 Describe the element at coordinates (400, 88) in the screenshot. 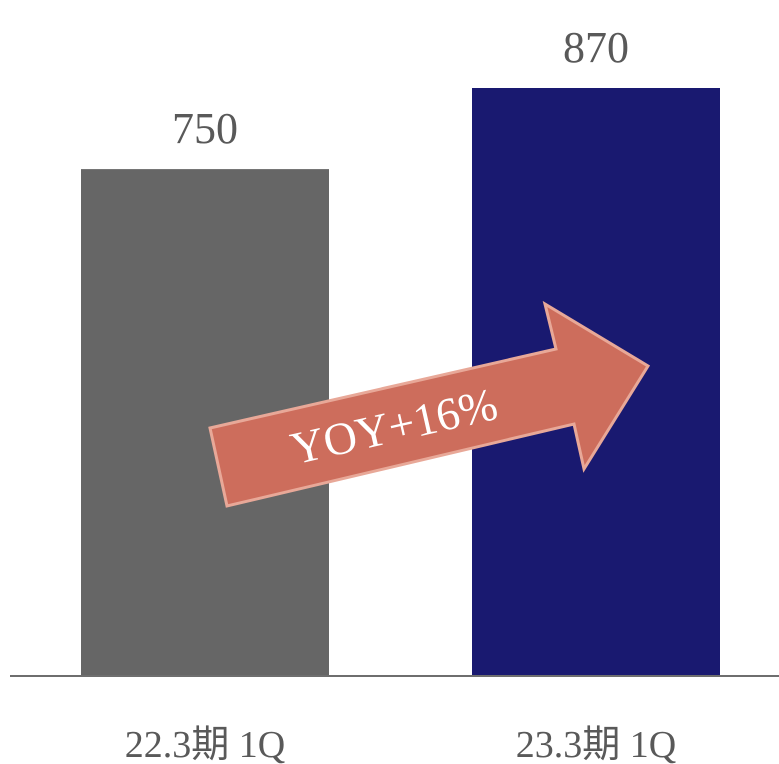

I see `value-labels-layer: 750 870` at that location.